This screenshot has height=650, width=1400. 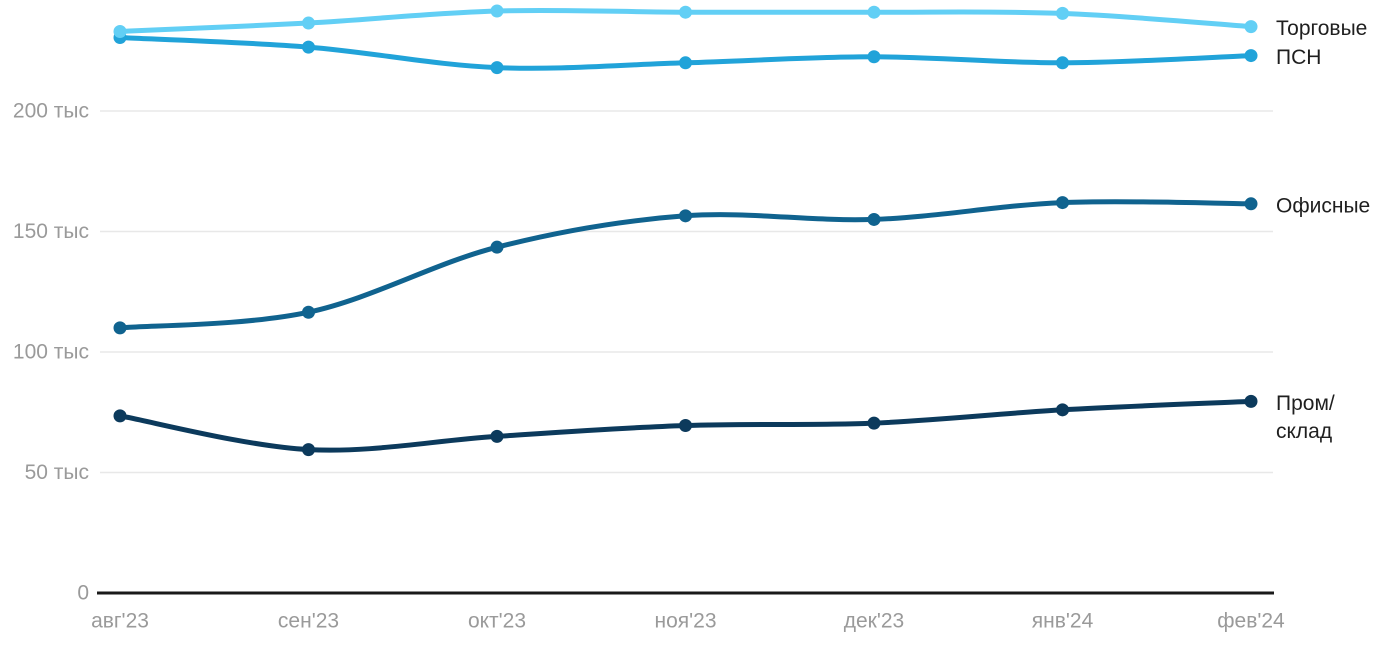 I want to click on data-point-Торговые-6, so click(x=1251, y=27).